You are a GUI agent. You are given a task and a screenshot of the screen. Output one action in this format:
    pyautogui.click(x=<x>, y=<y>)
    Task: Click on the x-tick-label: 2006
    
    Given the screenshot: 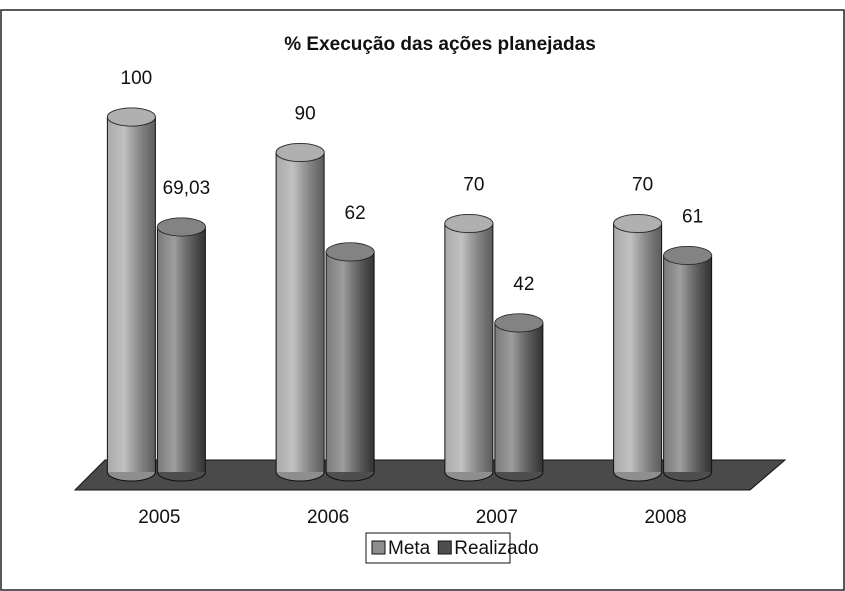 What is the action you would take?
    pyautogui.click(x=328, y=517)
    